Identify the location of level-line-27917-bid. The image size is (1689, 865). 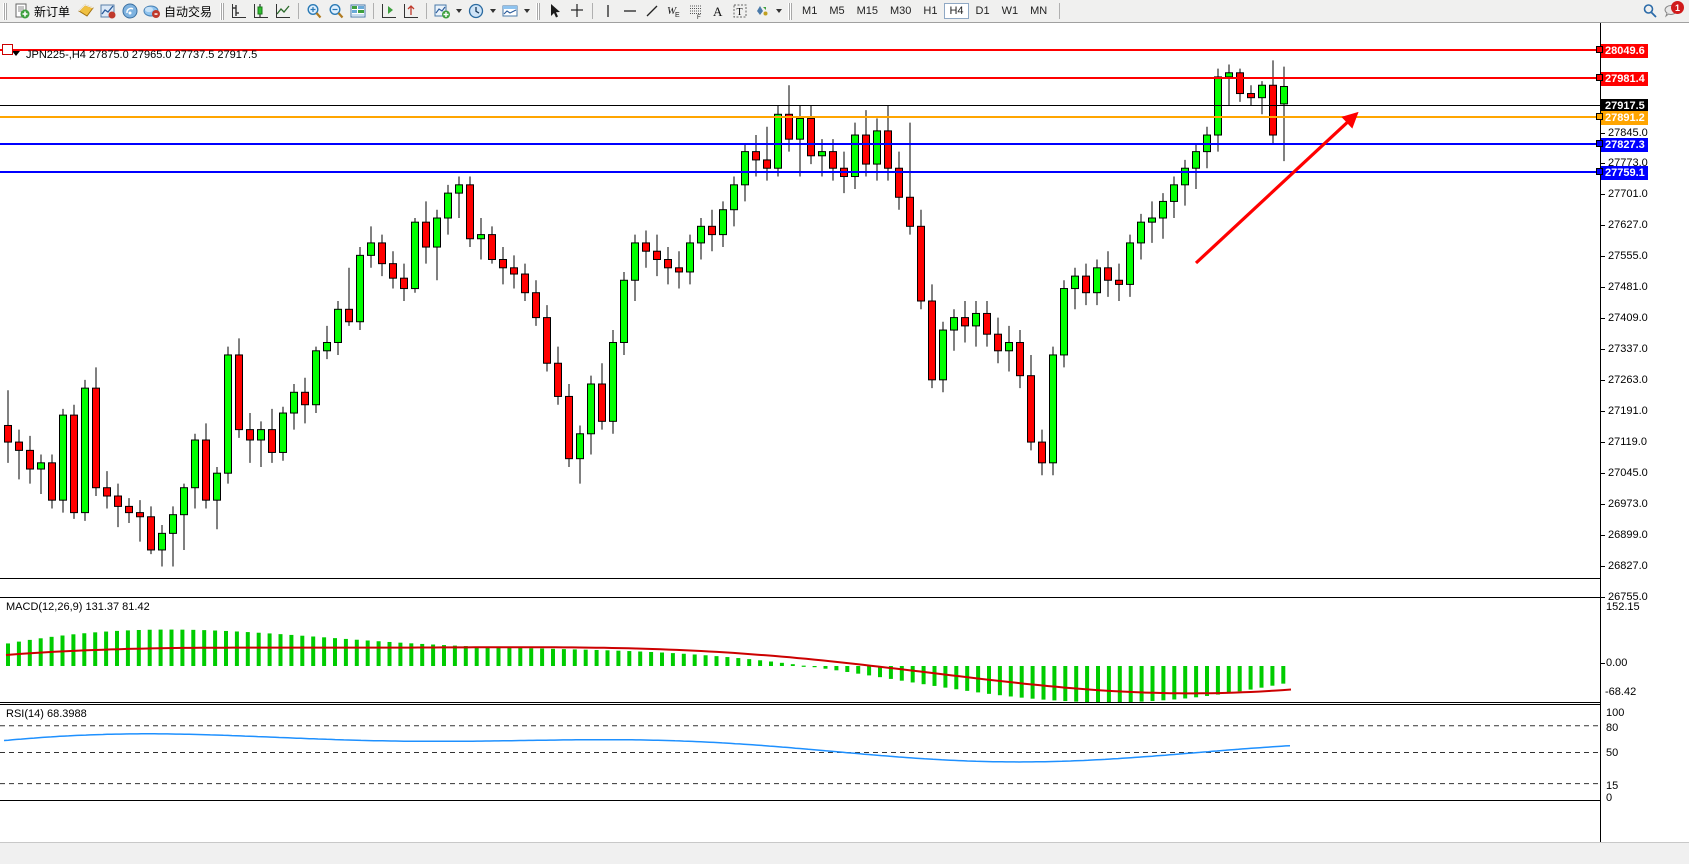
(800, 105).